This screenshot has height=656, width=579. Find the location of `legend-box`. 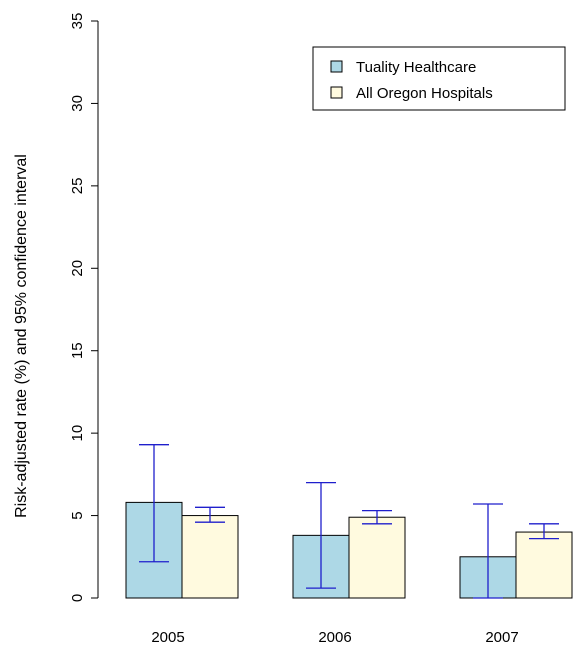

legend-box is located at coordinates (439, 78).